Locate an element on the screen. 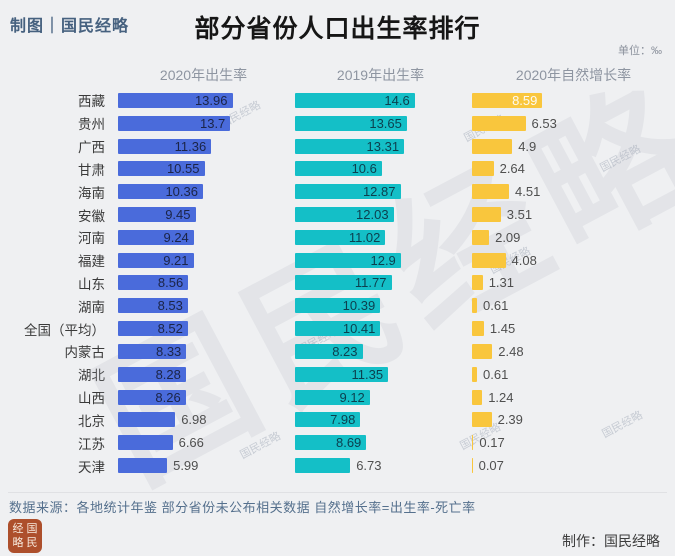 Image resolution: width=675 pixels, height=556 pixels. bar-value: 4.51 is located at coordinates (528, 192).